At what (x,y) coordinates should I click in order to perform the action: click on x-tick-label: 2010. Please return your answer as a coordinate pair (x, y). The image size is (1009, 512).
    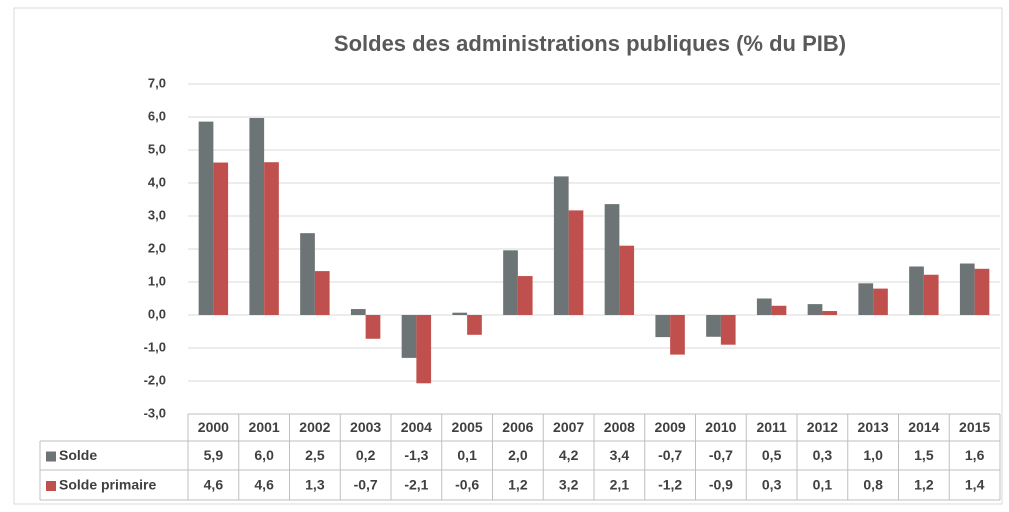
    Looking at the image, I should click on (720, 427).